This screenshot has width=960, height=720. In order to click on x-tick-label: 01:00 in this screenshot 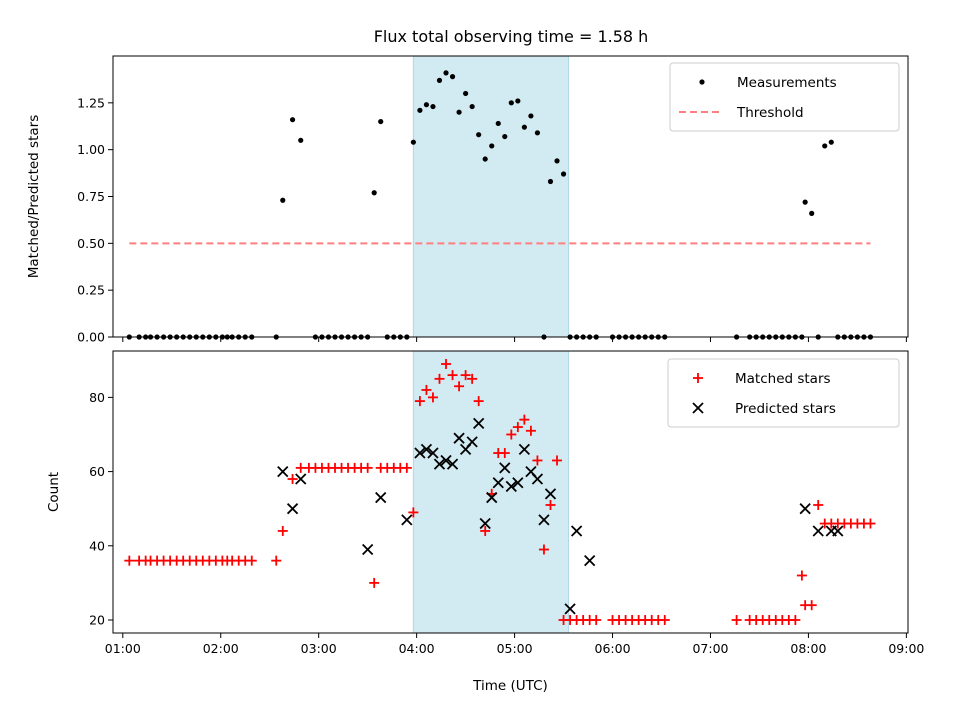, I will do `click(123, 648)`.